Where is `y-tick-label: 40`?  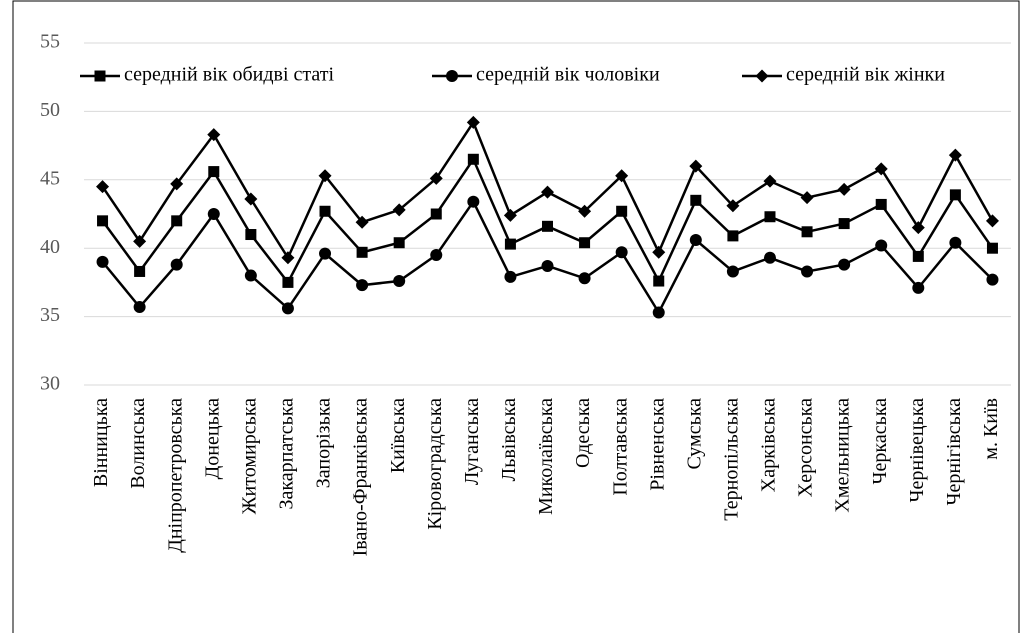 y-tick-label: 40 is located at coordinates (50, 247).